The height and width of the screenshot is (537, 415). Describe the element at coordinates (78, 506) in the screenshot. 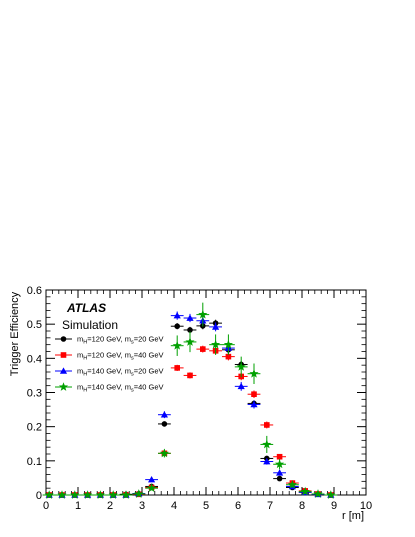

I see `x-tick-label: 1` at that location.